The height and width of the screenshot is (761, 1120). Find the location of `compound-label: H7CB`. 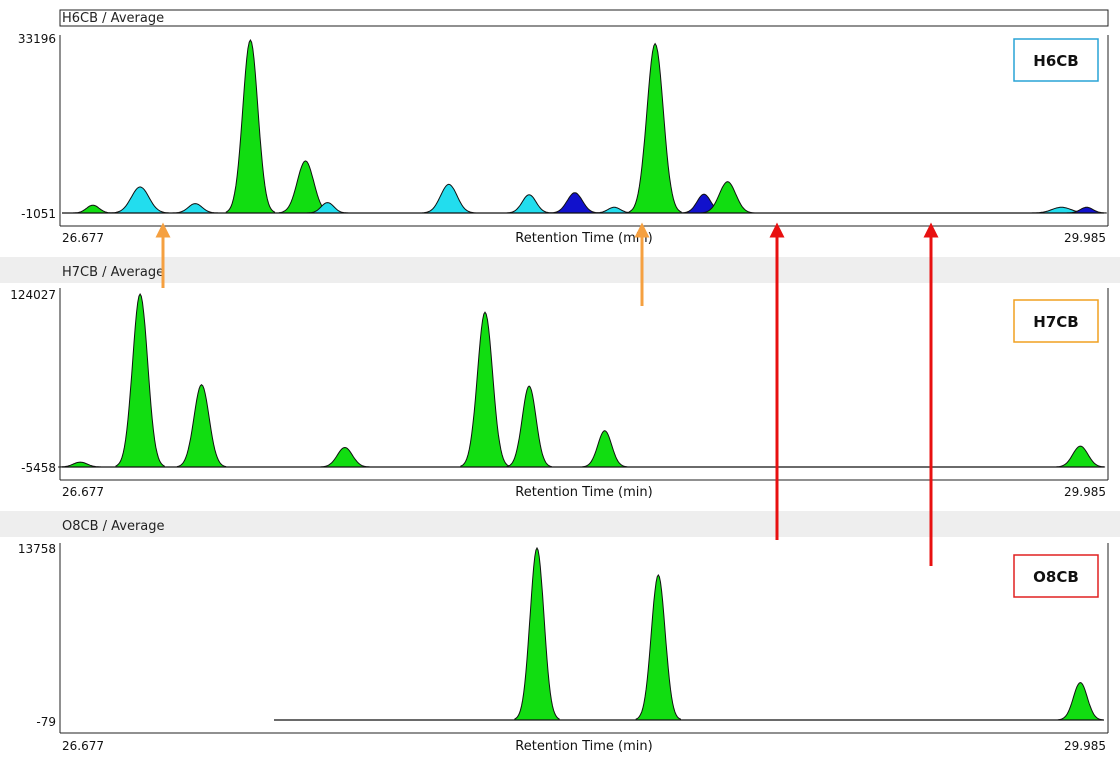

compound-label: H7CB is located at coordinates (1055, 322).